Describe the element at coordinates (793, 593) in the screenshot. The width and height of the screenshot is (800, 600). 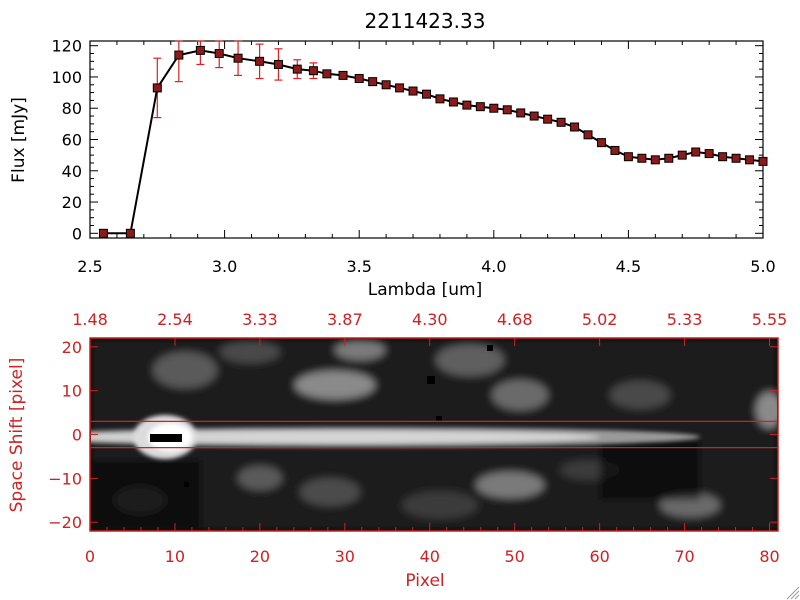
I see `resize-grip-icon` at that location.